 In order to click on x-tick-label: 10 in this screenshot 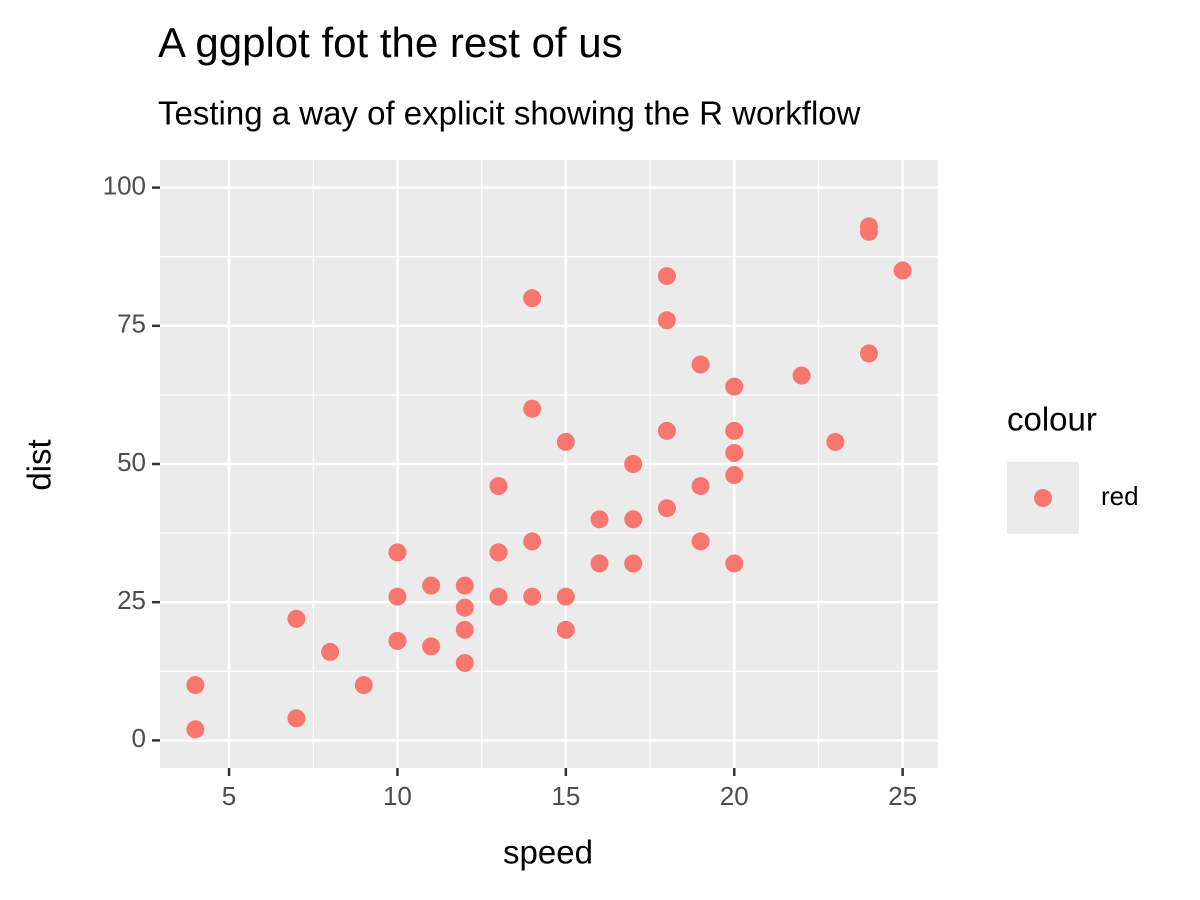, I will do `click(397, 796)`.